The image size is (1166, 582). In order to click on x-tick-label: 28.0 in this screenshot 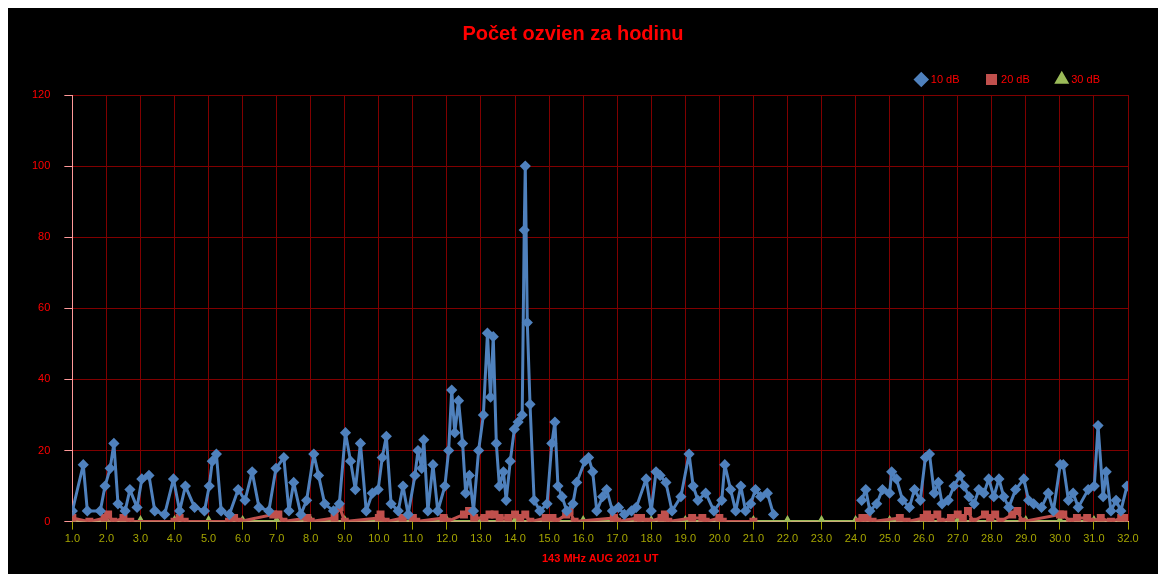, I will do `click(992, 538)`.